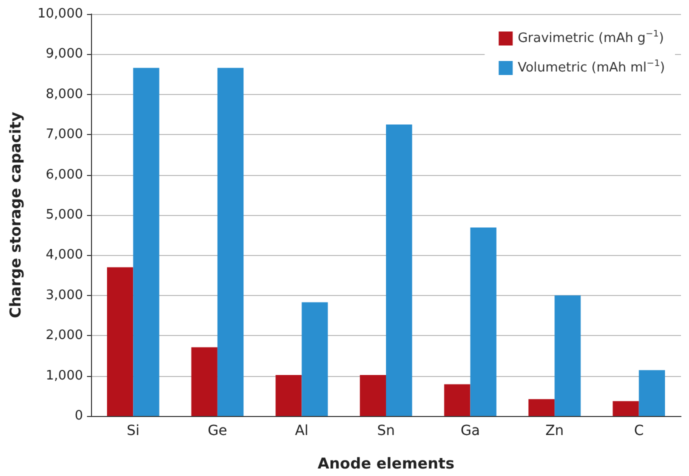 The height and width of the screenshot is (476, 689). I want to click on y-tick-label: 6,000, so click(64, 174).